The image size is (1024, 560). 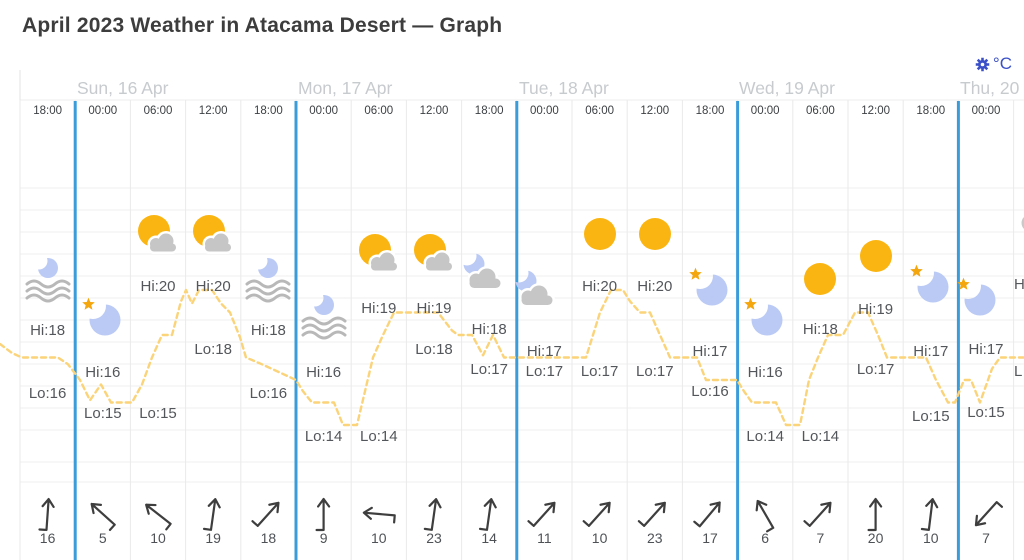 What do you see at coordinates (787, 88) in the screenshot?
I see `day-header: Wed, 19 Apr` at bounding box center [787, 88].